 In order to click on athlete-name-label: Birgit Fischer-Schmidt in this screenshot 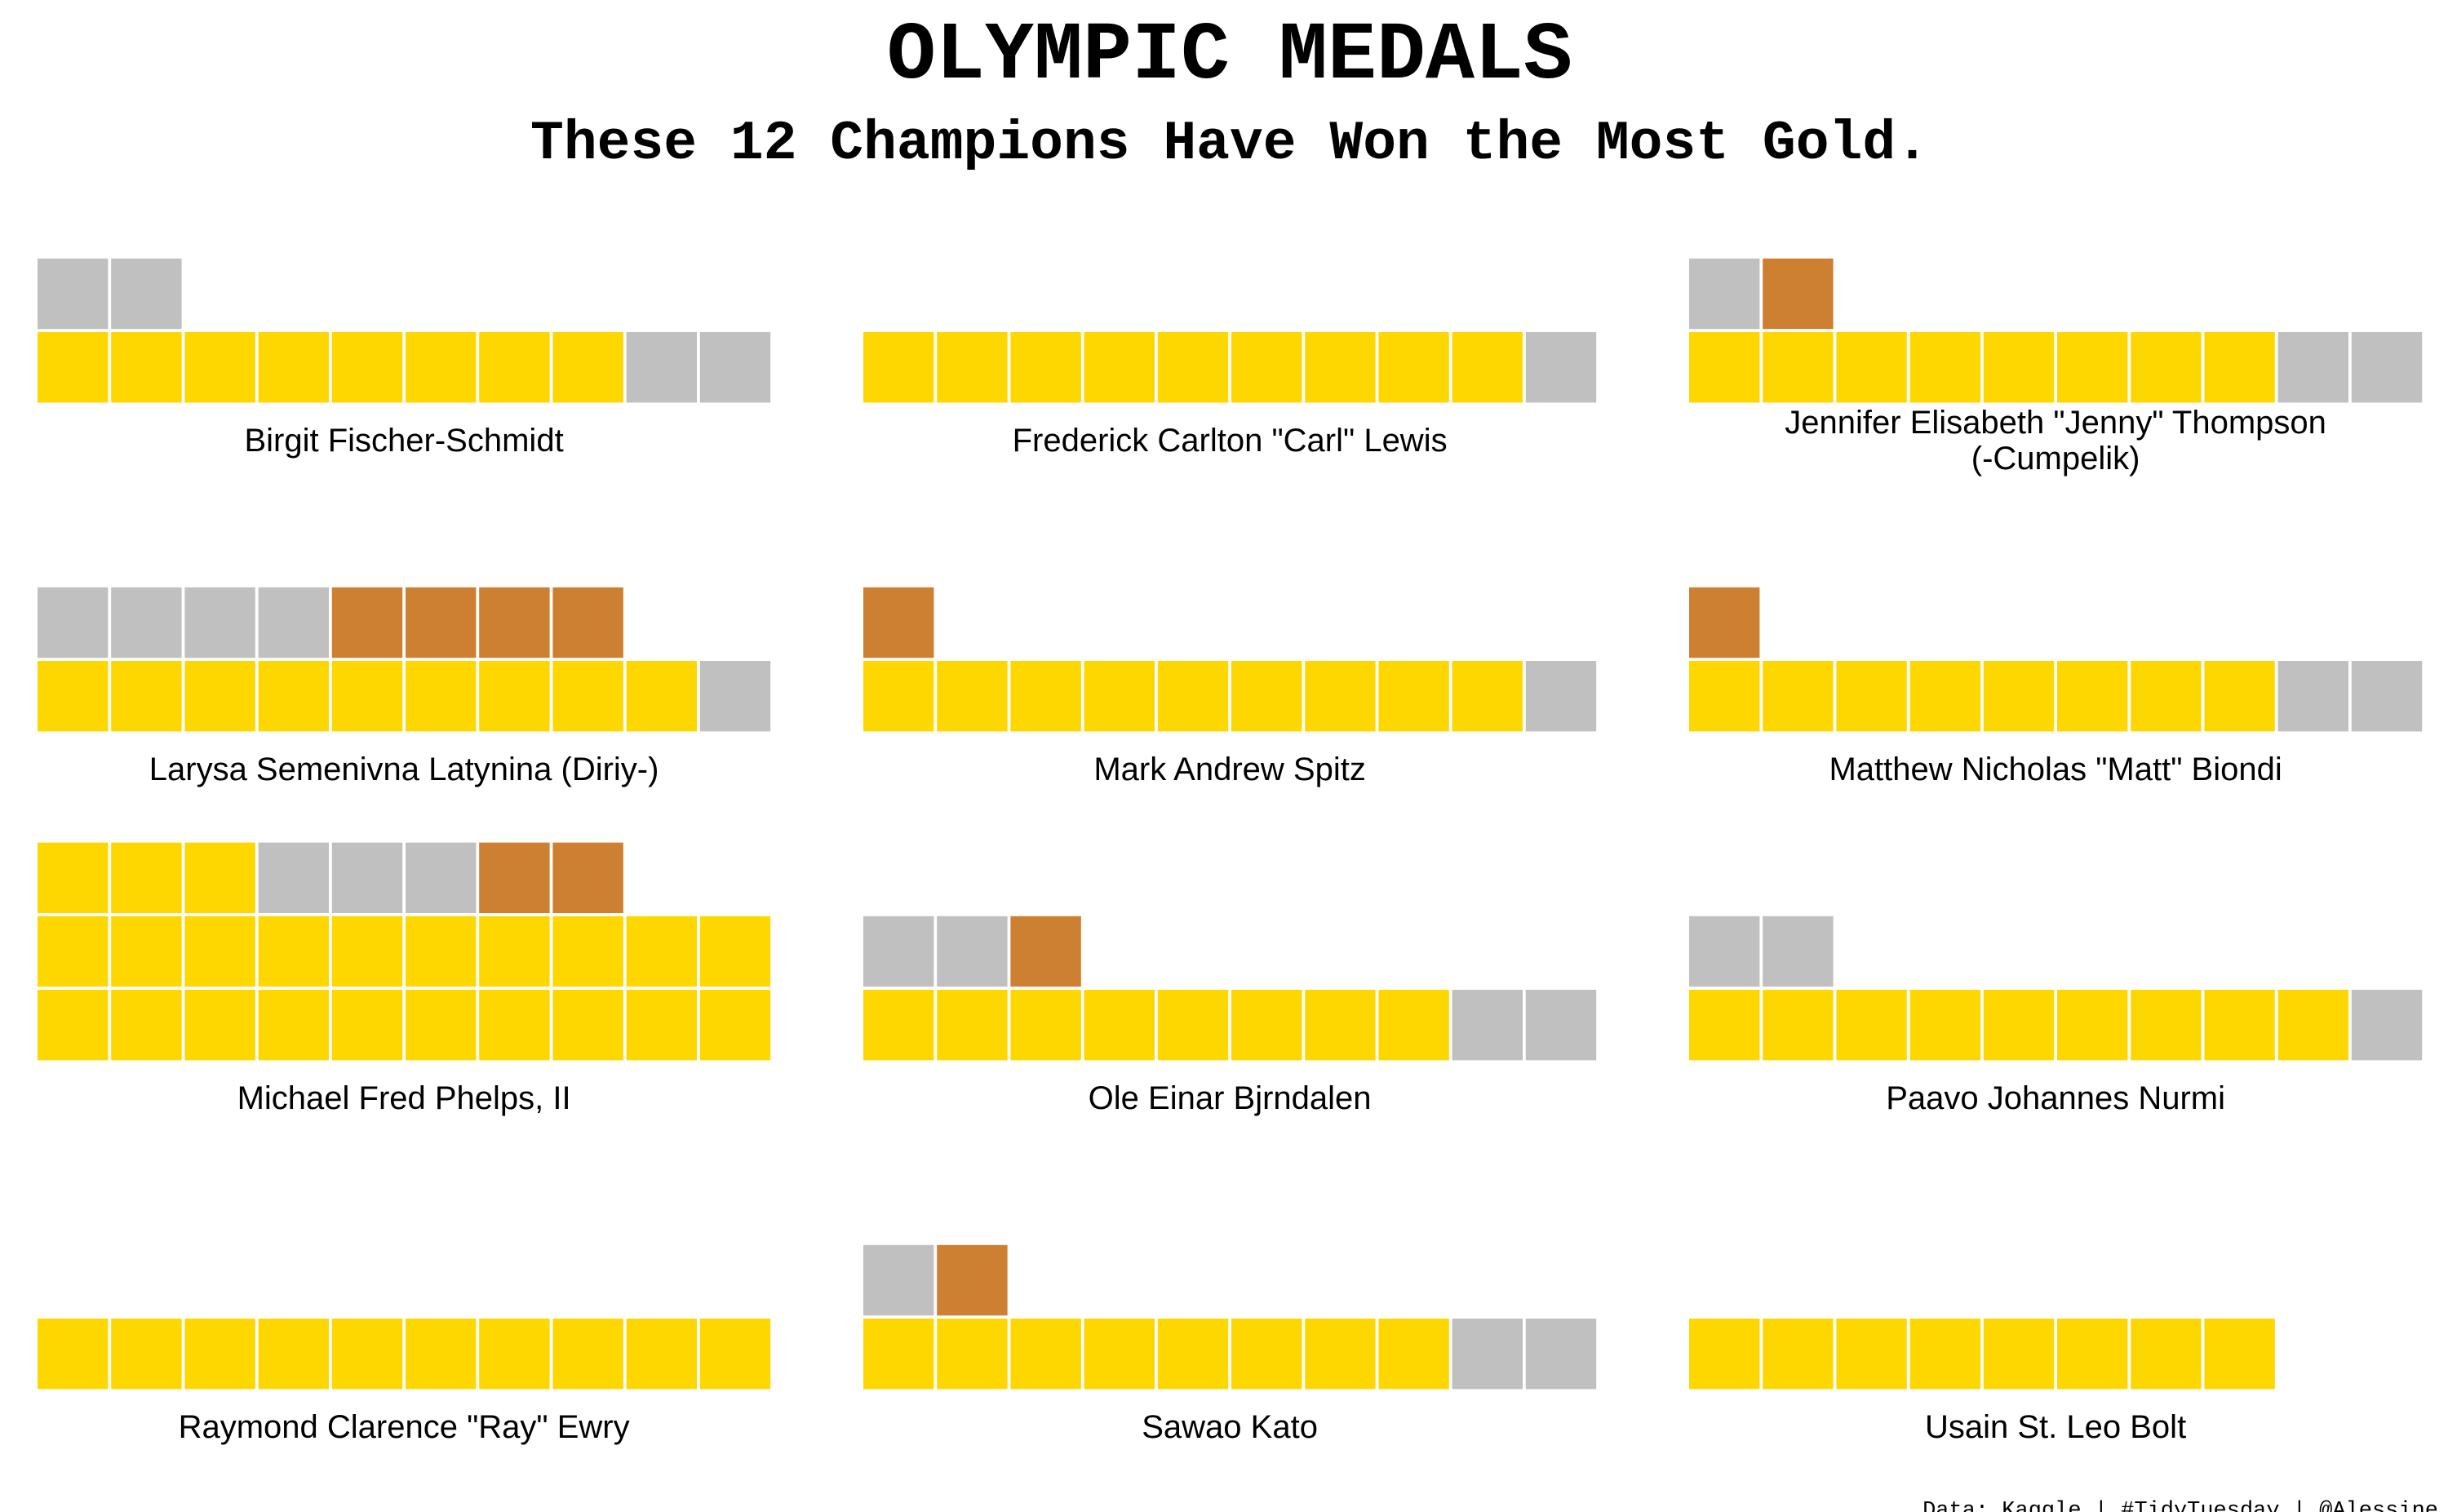, I will do `click(403, 441)`.